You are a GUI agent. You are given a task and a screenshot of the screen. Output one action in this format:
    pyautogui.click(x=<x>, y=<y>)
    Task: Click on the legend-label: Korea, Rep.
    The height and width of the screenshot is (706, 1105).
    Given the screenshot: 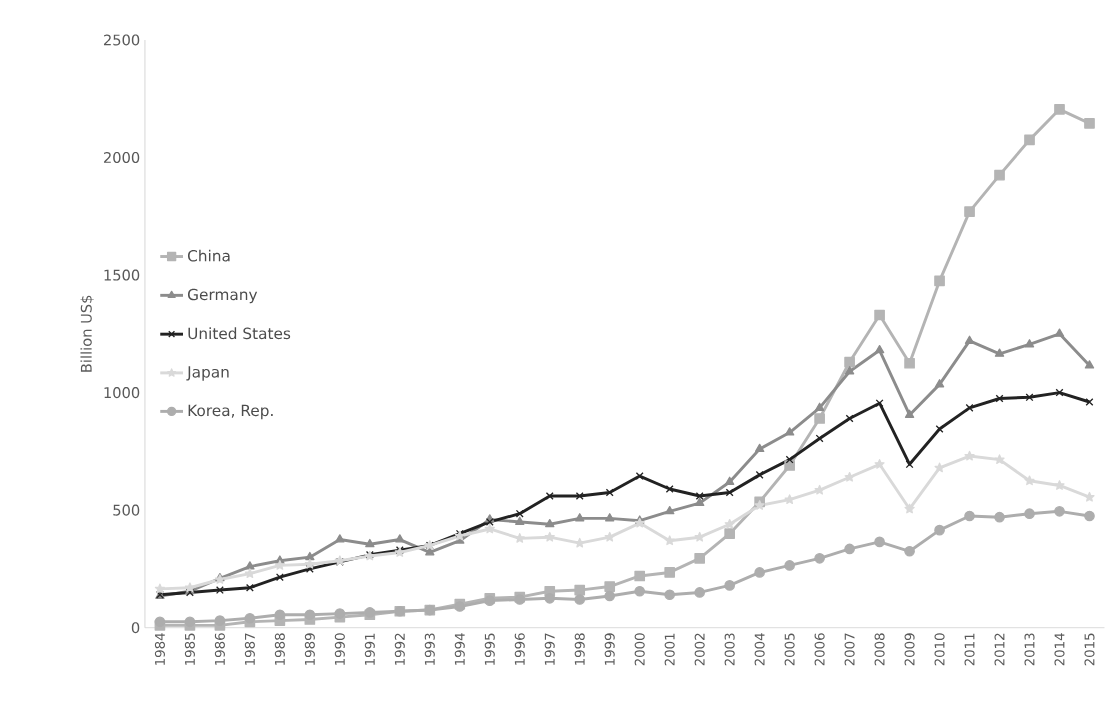 What is the action you would take?
    pyautogui.click(x=230, y=412)
    